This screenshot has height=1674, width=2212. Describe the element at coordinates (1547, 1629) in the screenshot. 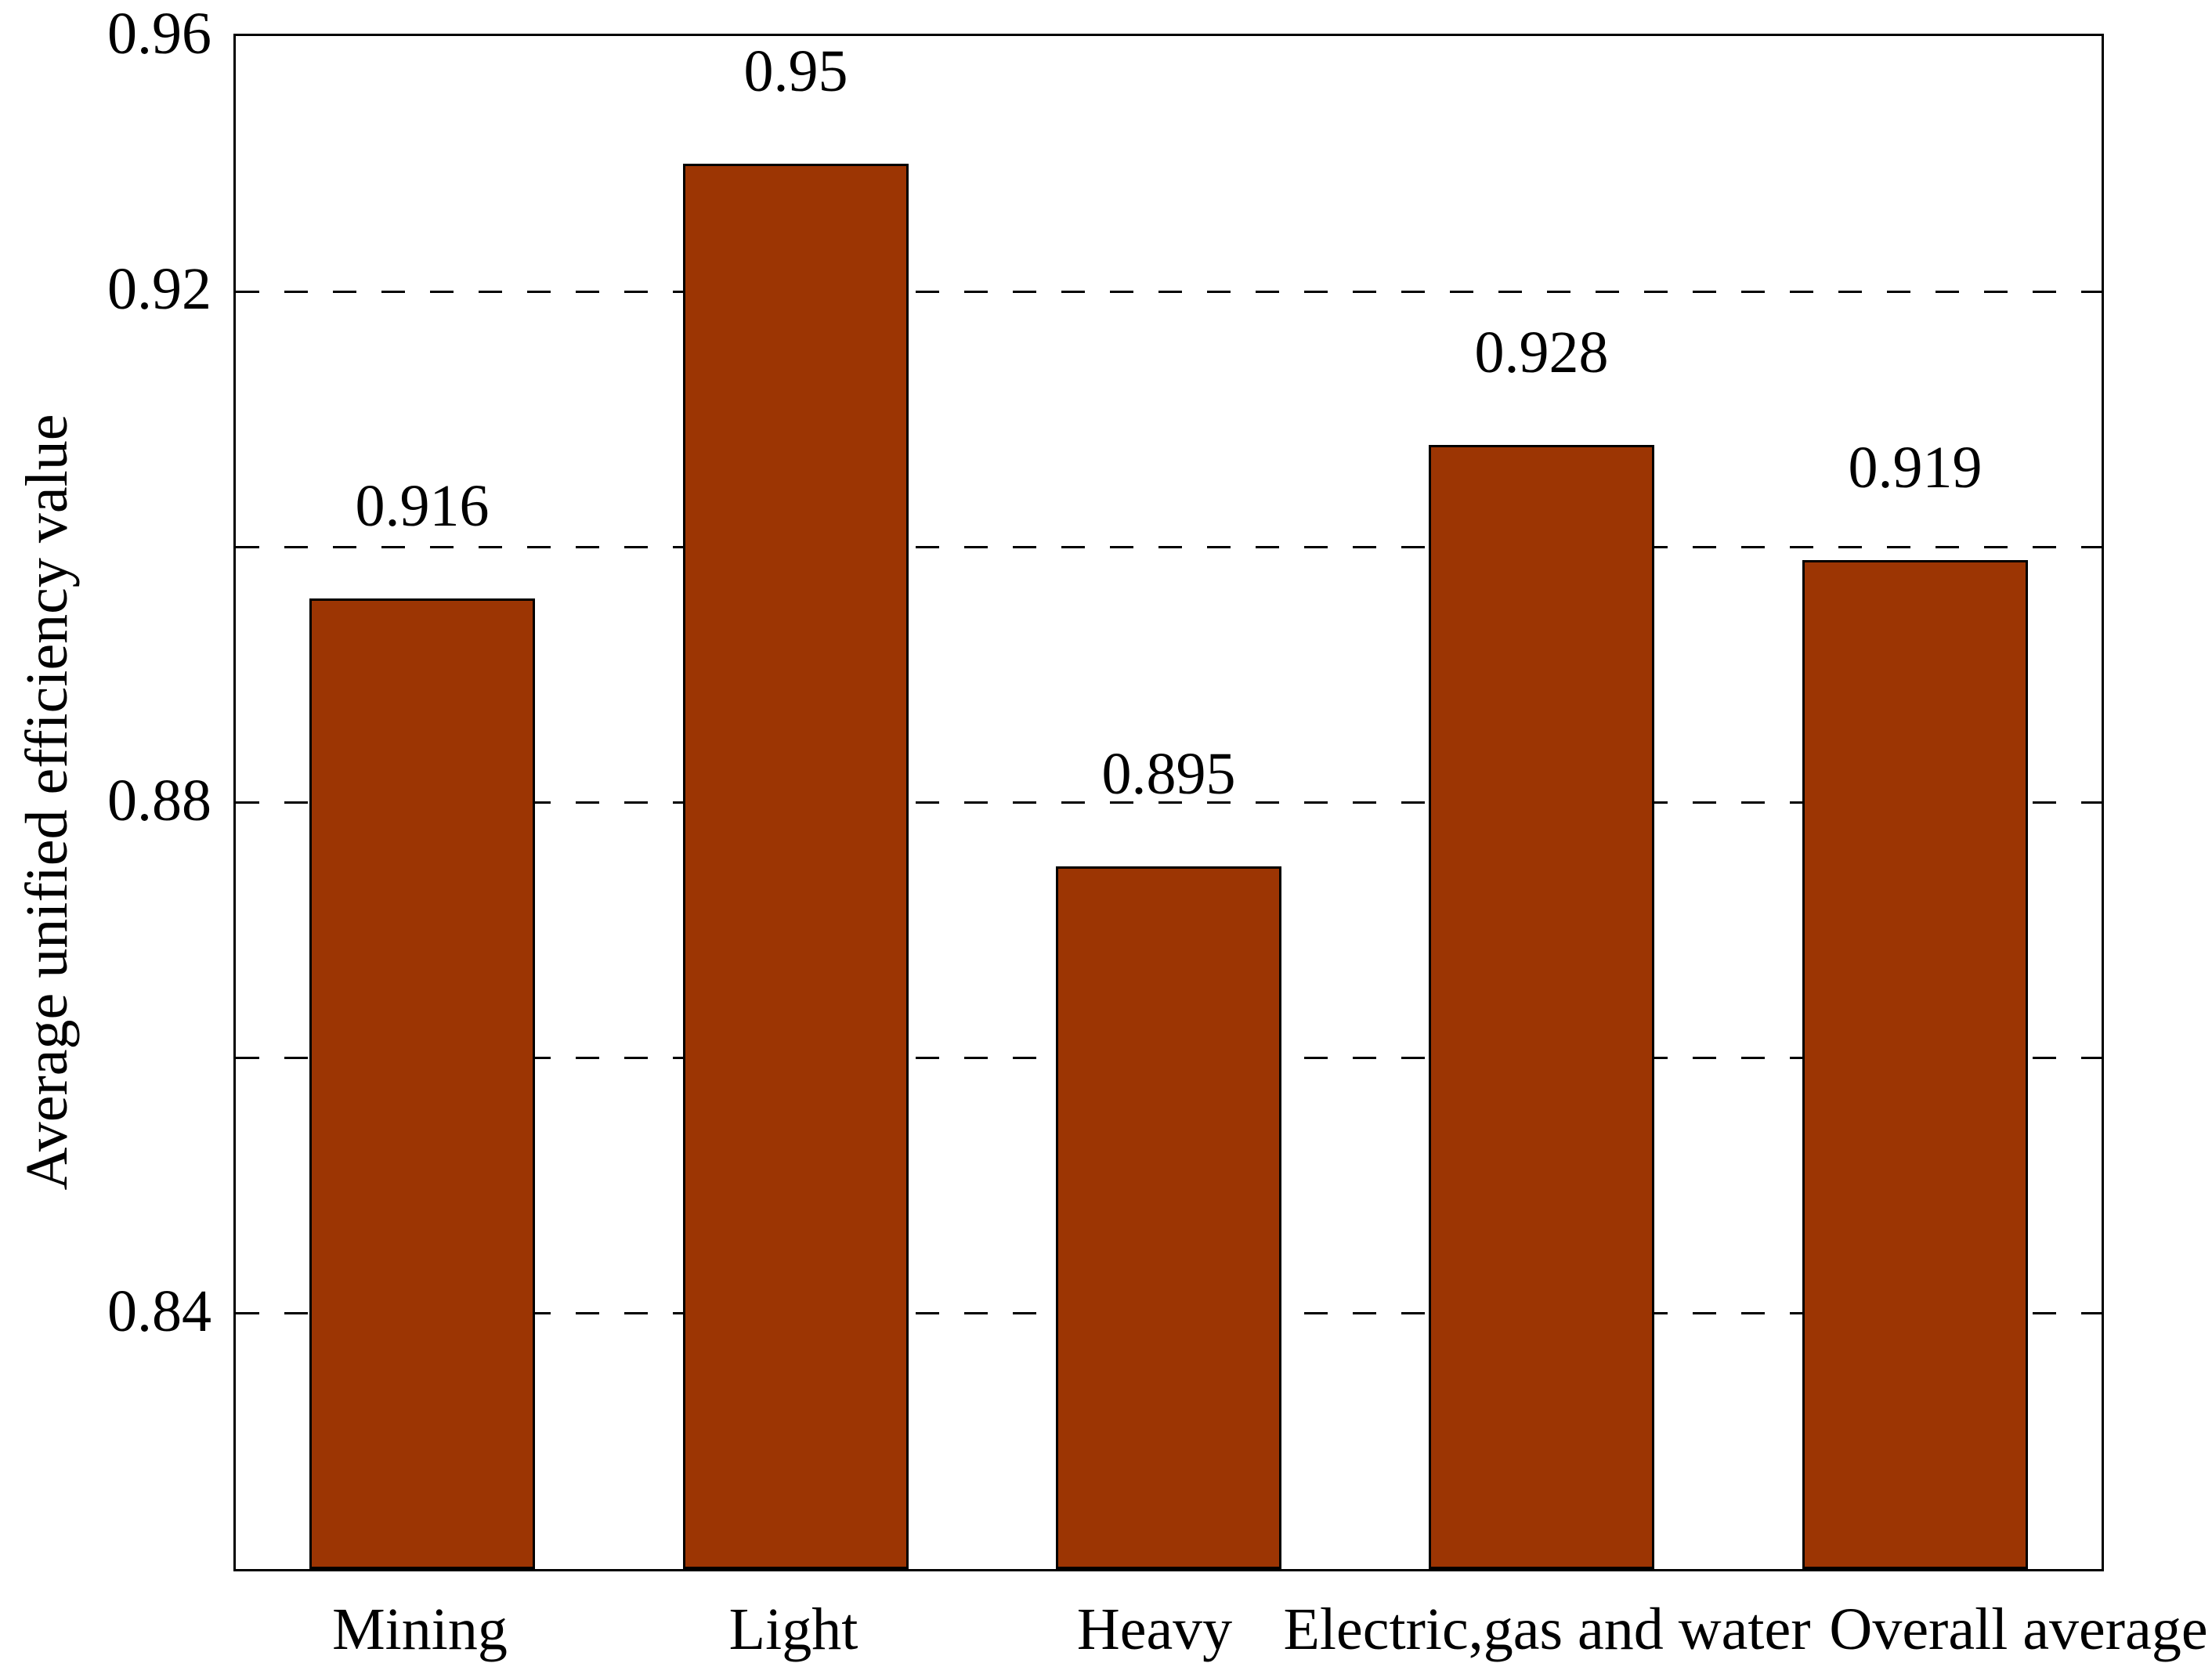

I see `x-axis-label: Electric,gas and water` at that location.